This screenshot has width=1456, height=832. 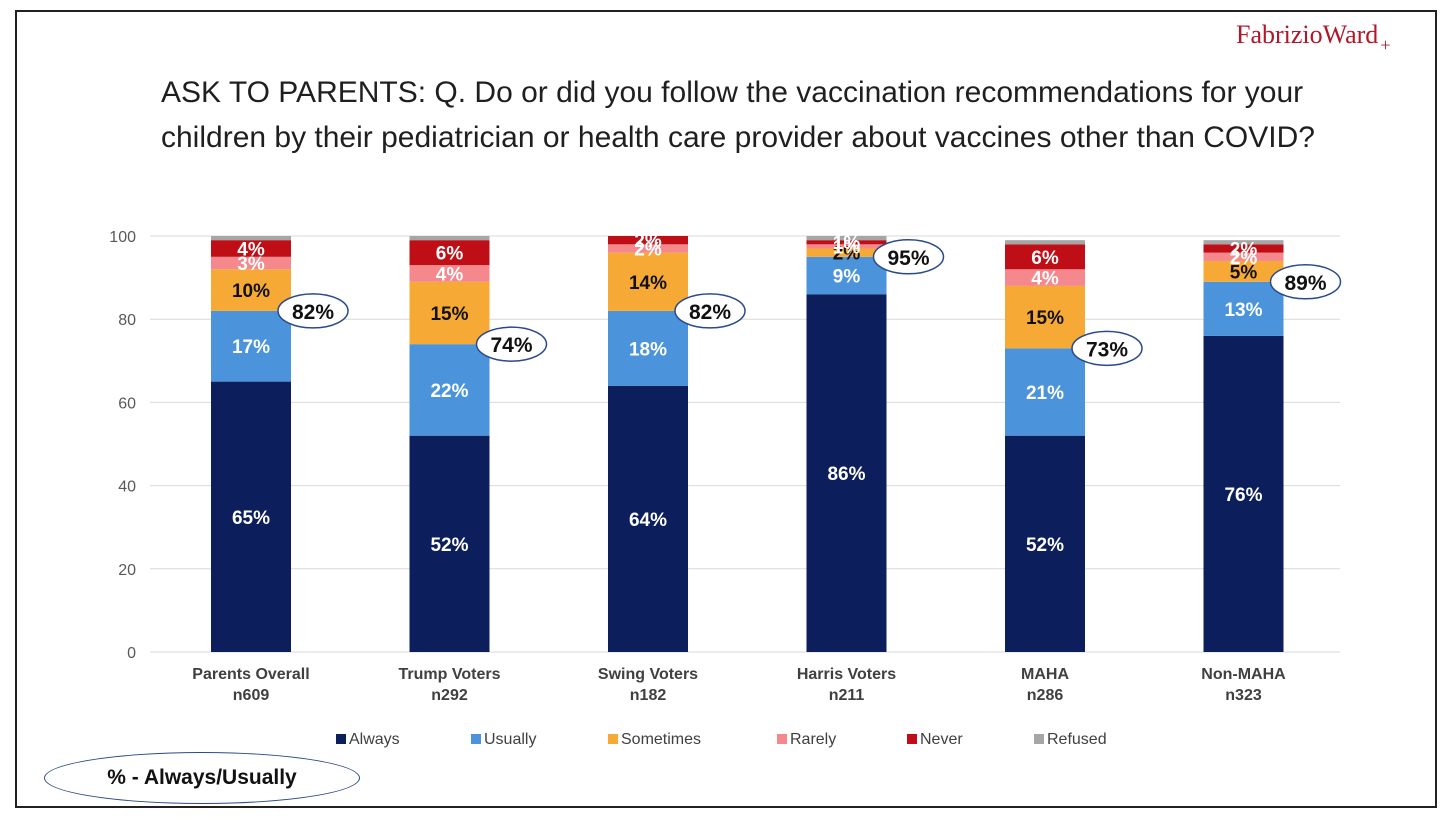 What do you see at coordinates (1243, 695) in the screenshot?
I see `category-n-label: n323` at bounding box center [1243, 695].